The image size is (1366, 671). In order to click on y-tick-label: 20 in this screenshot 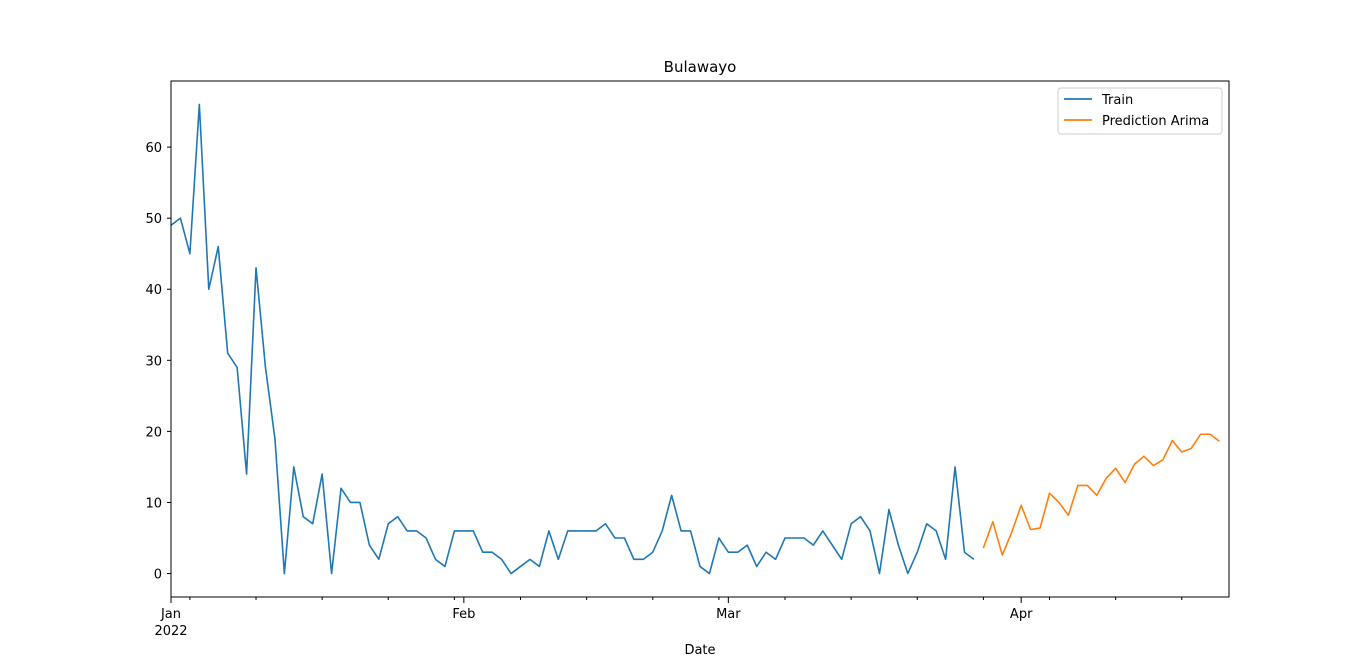, I will do `click(153, 432)`.